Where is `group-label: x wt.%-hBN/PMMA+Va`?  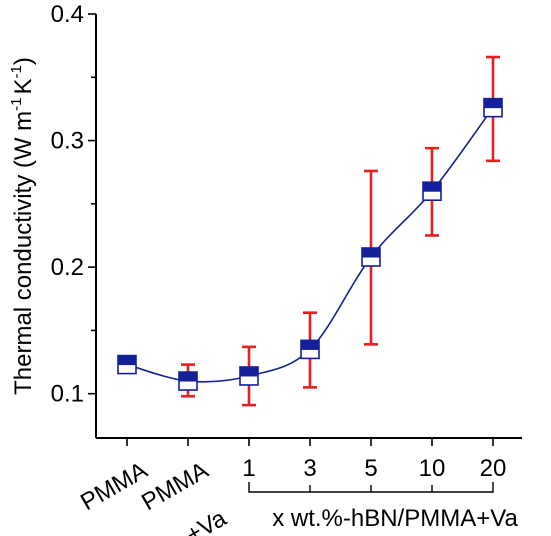
group-label: x wt.%-hBN/PMMA+Va is located at coordinates (395, 518).